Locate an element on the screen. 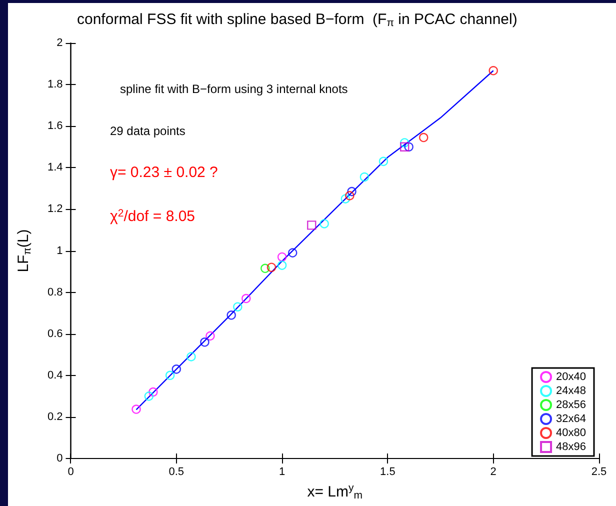  x-tick-label: 0 is located at coordinates (71, 472).